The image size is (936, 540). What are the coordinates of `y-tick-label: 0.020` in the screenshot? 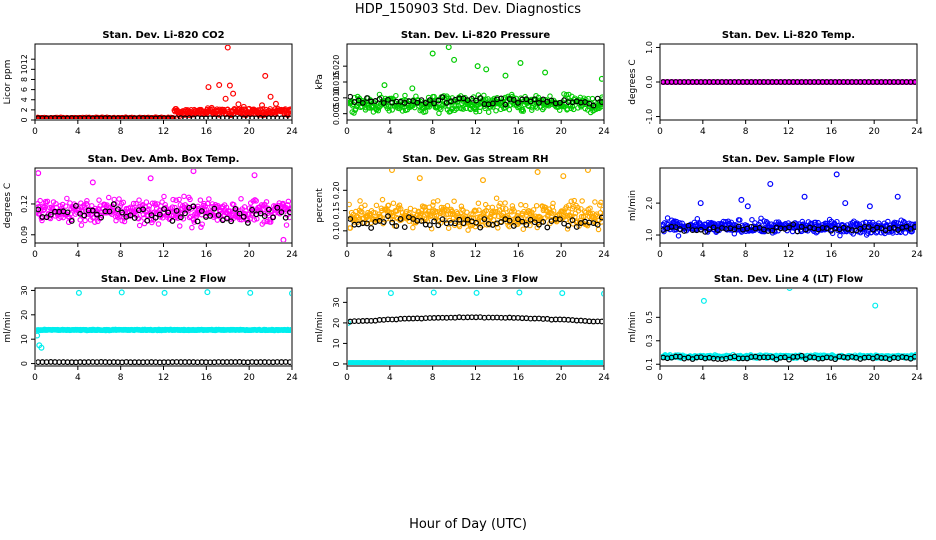 It's located at (336, 66).